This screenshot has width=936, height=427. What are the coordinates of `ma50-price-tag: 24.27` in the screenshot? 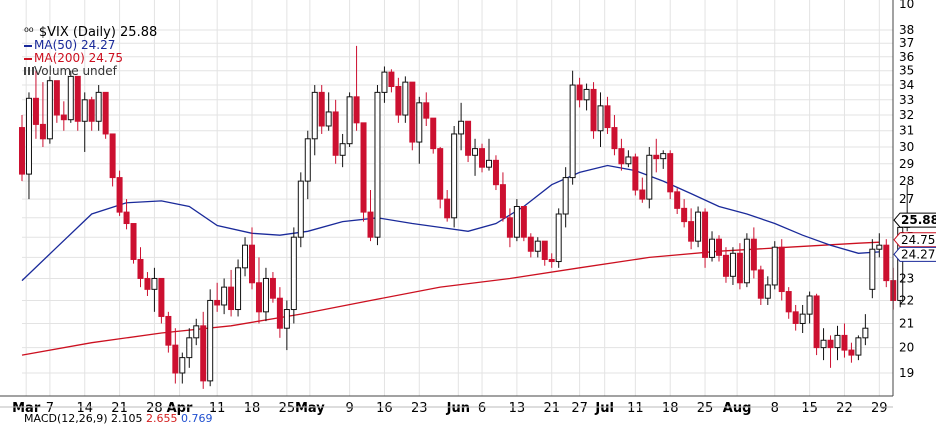 It's located at (918, 254).